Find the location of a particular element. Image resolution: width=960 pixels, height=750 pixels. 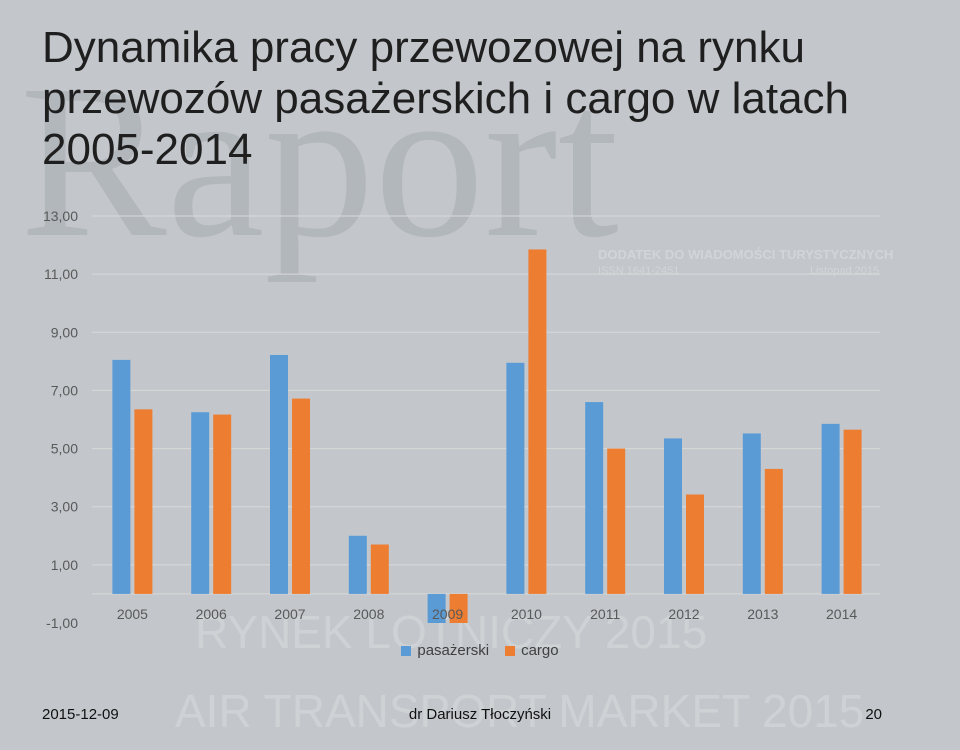

legend-label-pasazerski: pasażerski is located at coordinates (453, 650).